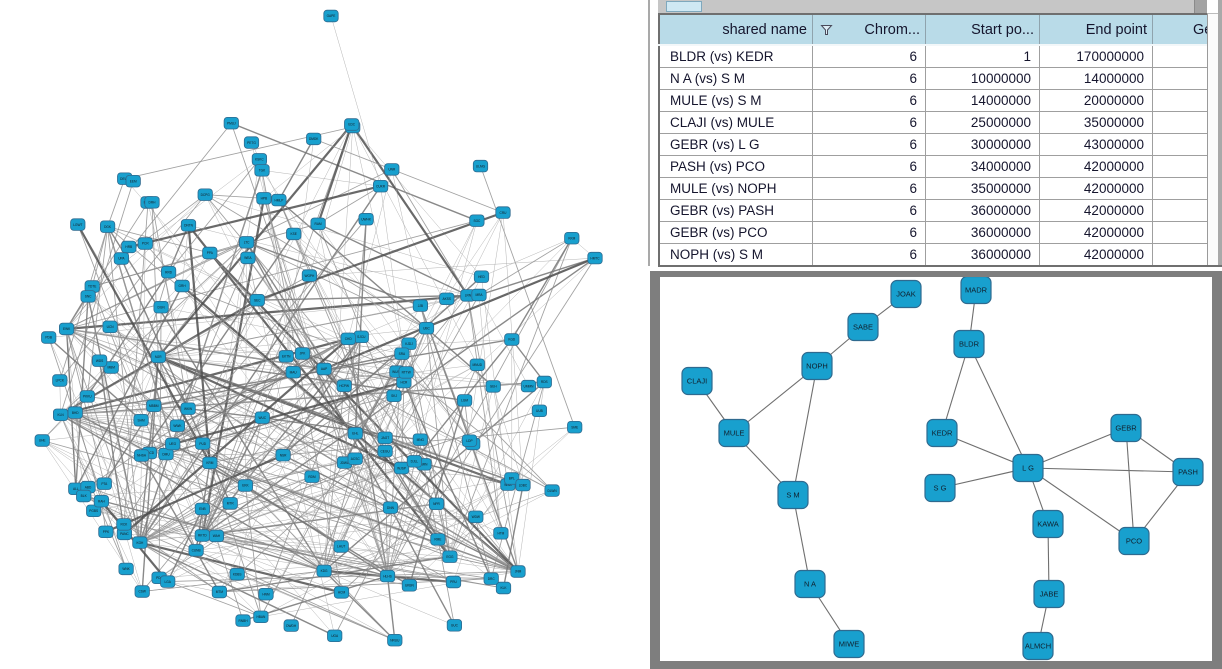  What do you see at coordinates (335, 636) in the screenshot?
I see `network-node: UGA` at bounding box center [335, 636].